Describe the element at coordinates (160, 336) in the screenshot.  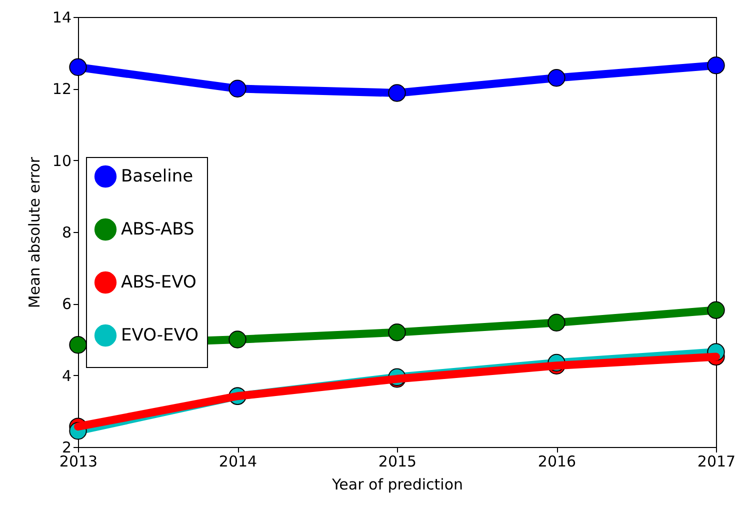
I see `legend-label: EVO-EVO` at that location.